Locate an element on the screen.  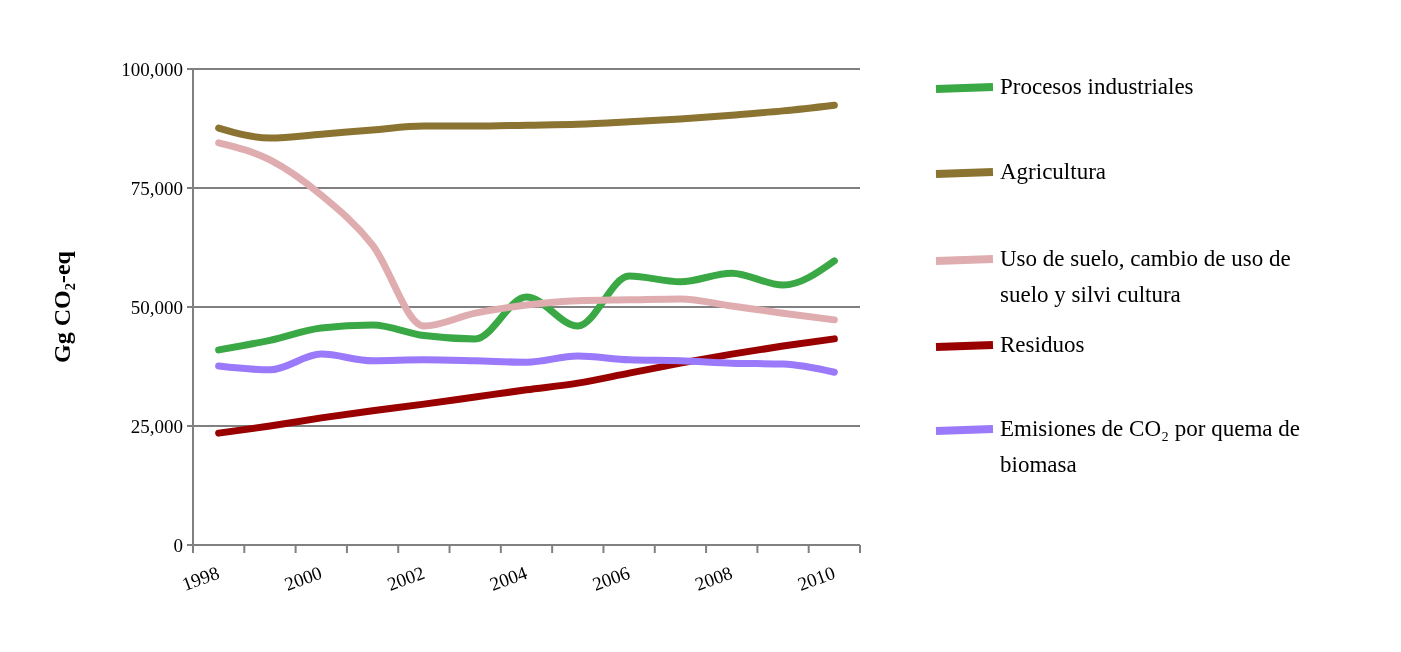
x-tick-label: 2006 is located at coordinates (611, 578).